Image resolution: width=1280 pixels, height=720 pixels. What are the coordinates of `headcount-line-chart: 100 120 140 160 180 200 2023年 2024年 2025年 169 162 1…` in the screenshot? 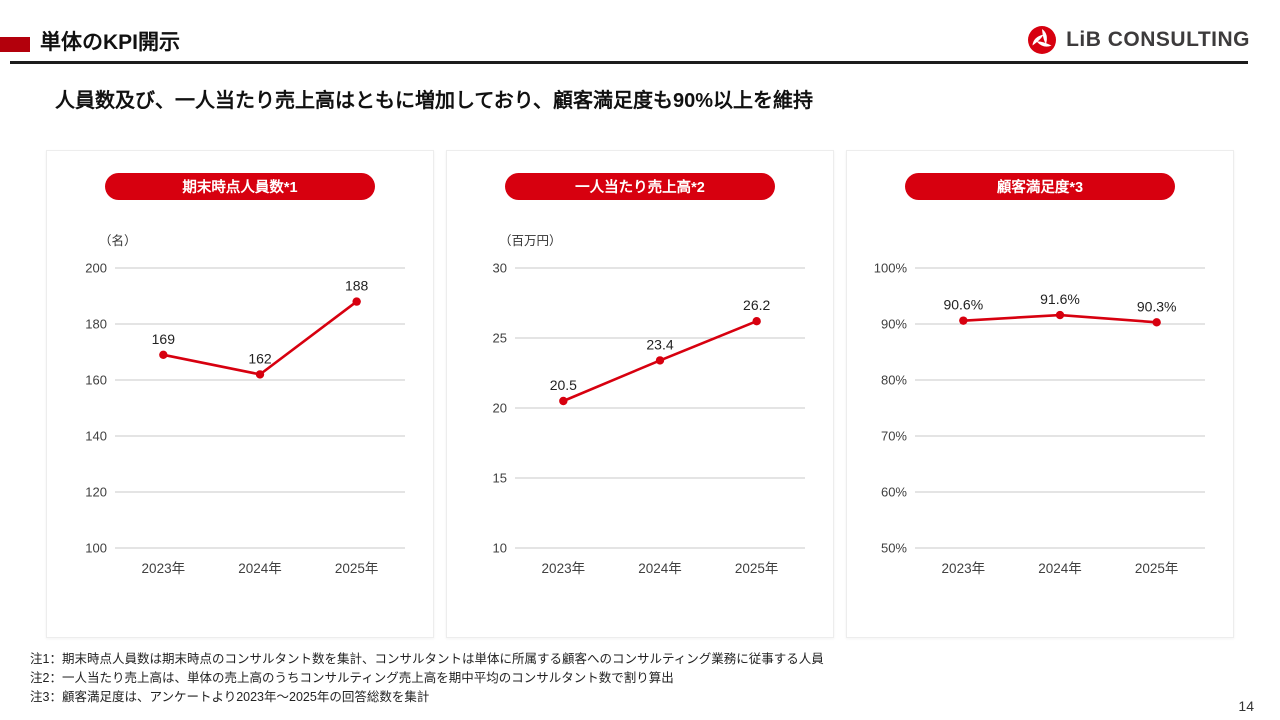 It's located at (245, 418).